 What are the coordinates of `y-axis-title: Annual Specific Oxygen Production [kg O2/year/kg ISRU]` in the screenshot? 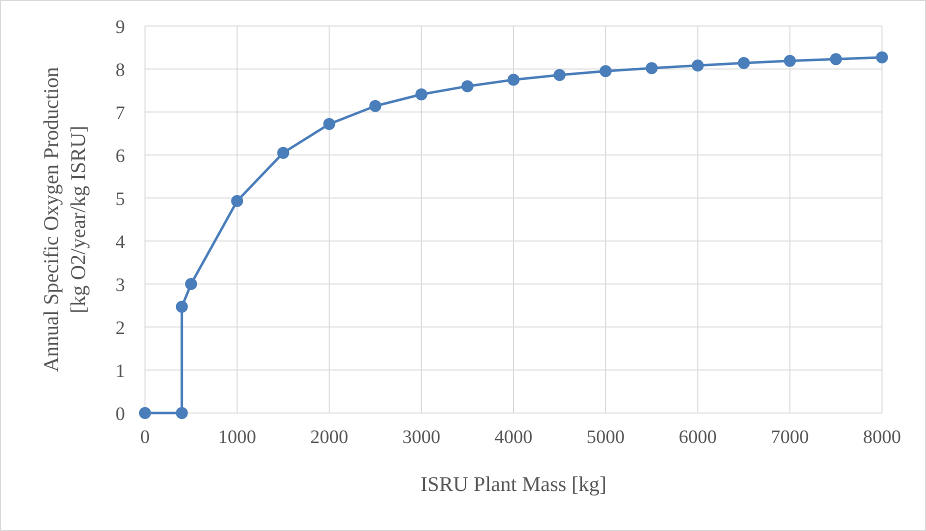 It's located at (64, 219).